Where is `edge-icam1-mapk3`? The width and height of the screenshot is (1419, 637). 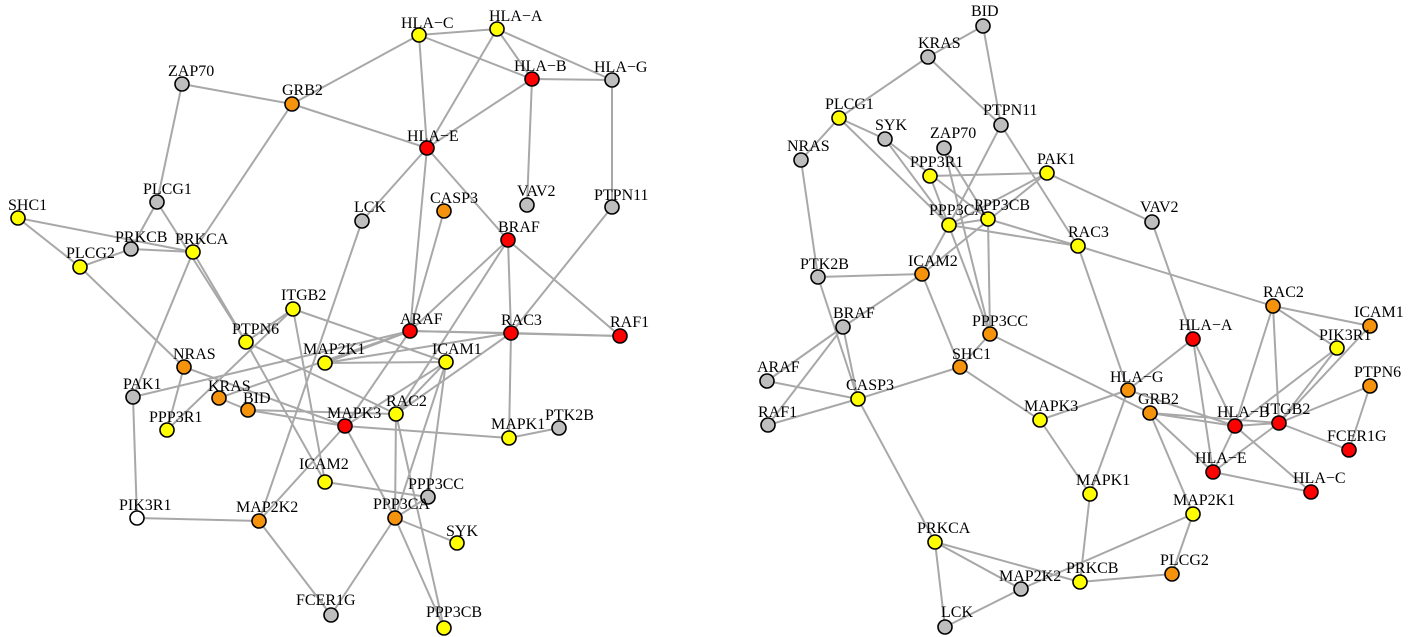
edge-icam1-mapk3 is located at coordinates (395, 394).